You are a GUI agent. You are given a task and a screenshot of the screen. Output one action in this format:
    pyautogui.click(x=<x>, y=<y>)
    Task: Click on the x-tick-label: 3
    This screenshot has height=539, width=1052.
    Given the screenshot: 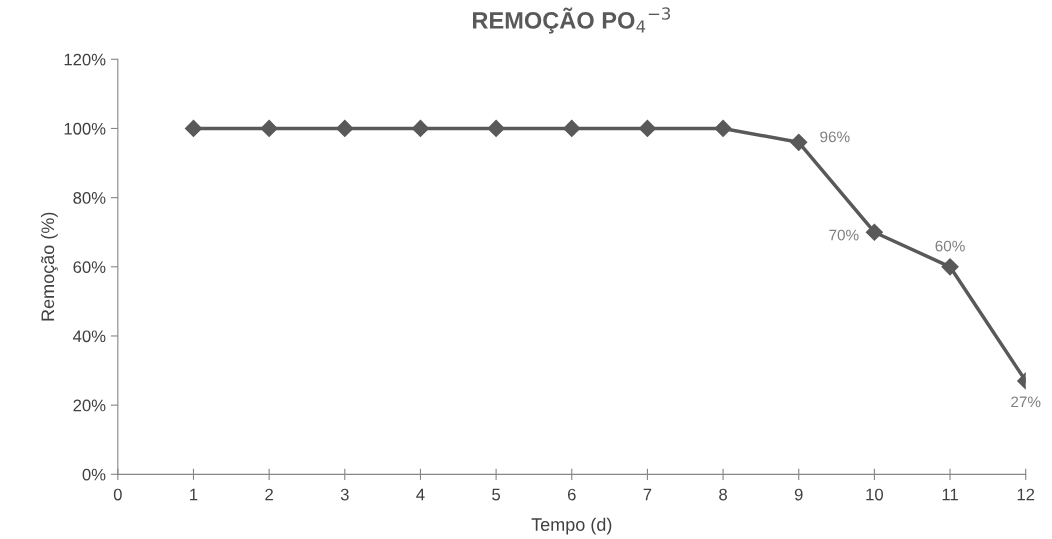 What is the action you would take?
    pyautogui.click(x=344, y=494)
    